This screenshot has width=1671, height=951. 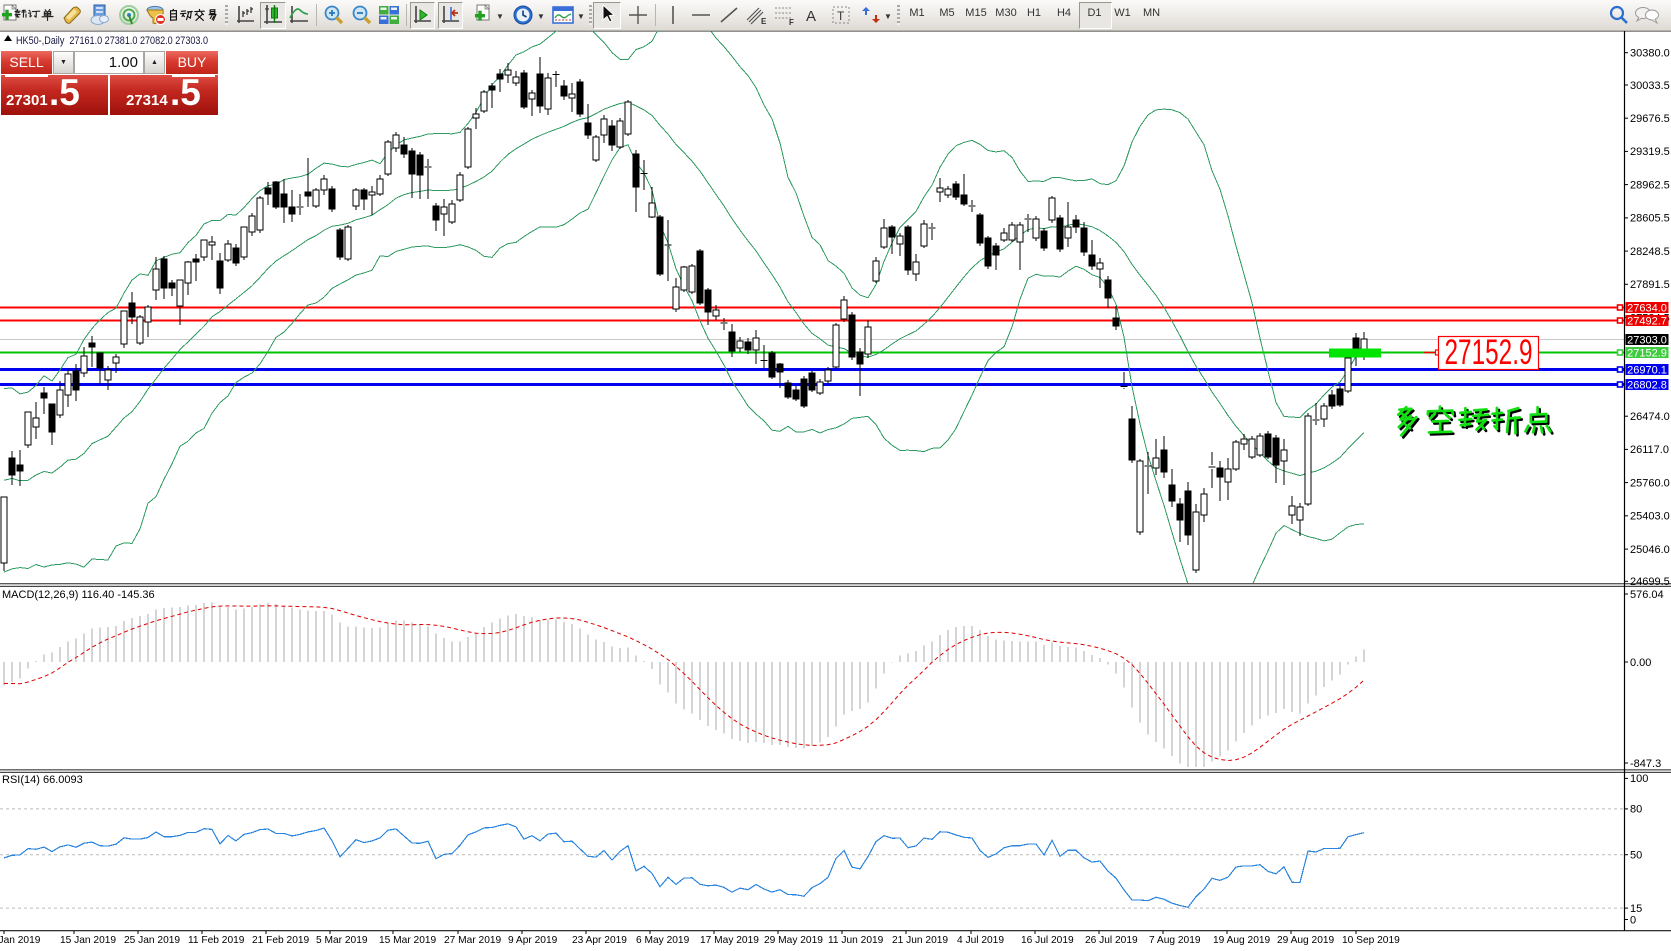 What do you see at coordinates (1111, 940) in the screenshot?
I see `svg-text: 26 Jul 2019` at bounding box center [1111, 940].